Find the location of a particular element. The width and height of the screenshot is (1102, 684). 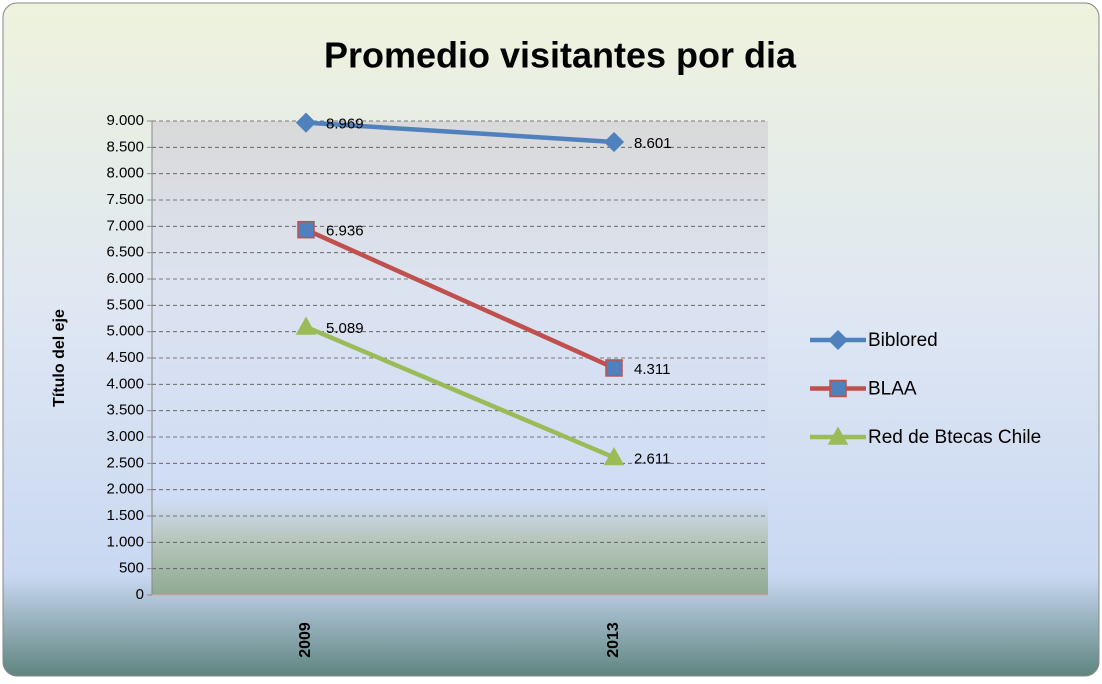

legend-label: Biblored is located at coordinates (903, 340).